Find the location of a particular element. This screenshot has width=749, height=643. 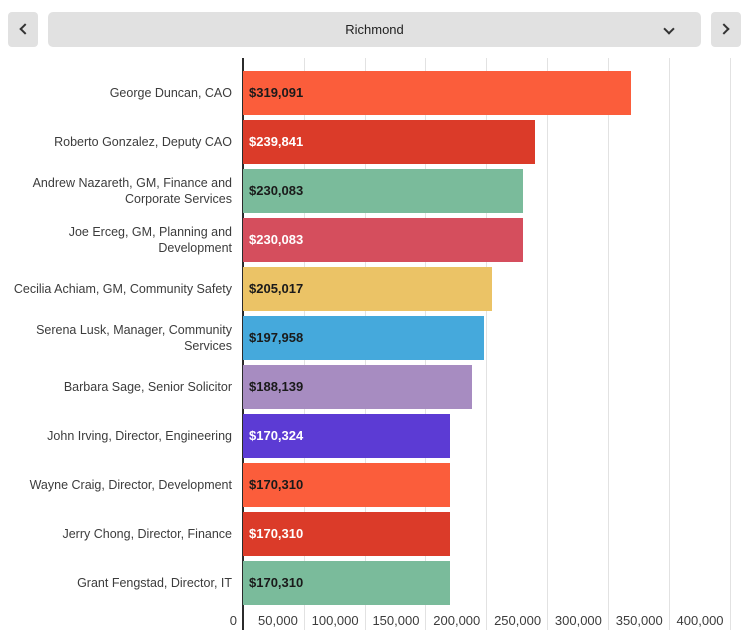

x-tick-label: 150,000 is located at coordinates (396, 620).